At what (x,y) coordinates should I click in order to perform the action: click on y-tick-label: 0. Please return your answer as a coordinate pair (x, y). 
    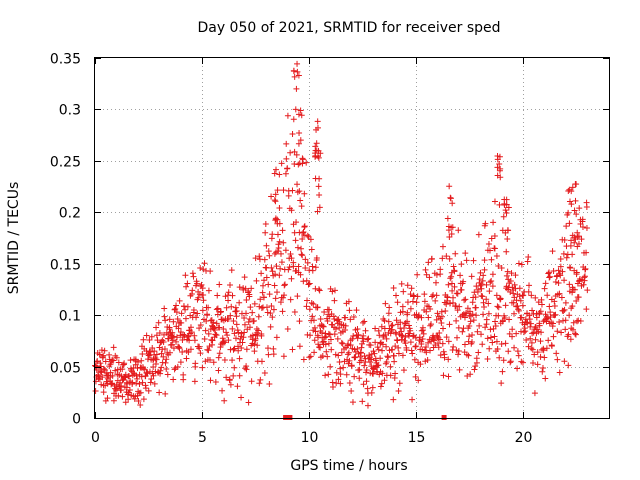
    Looking at the image, I should click on (76, 420).